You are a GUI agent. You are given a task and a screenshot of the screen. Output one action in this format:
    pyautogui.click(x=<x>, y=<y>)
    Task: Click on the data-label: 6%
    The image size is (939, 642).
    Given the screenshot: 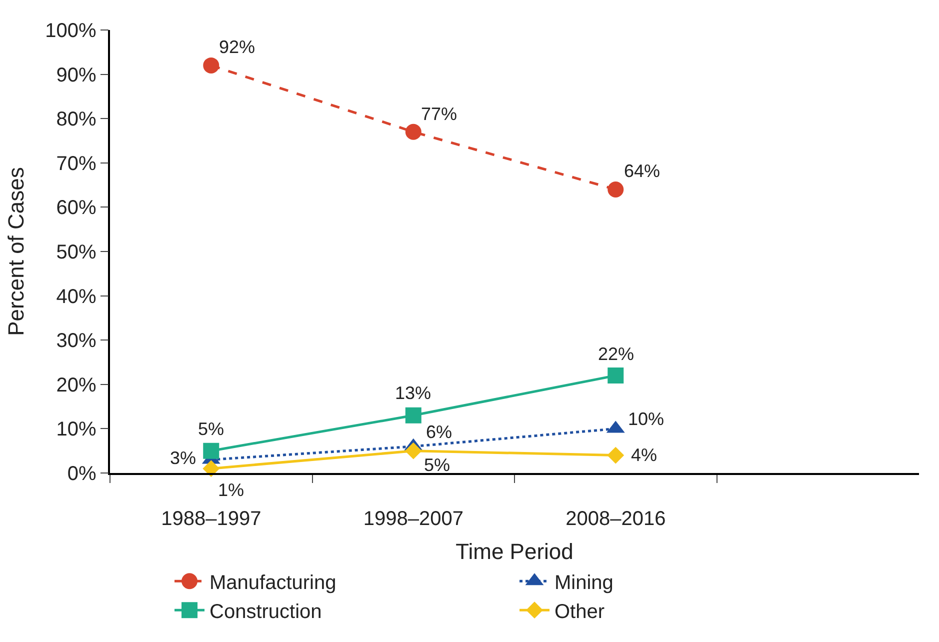 What is the action you would take?
    pyautogui.click(x=439, y=432)
    